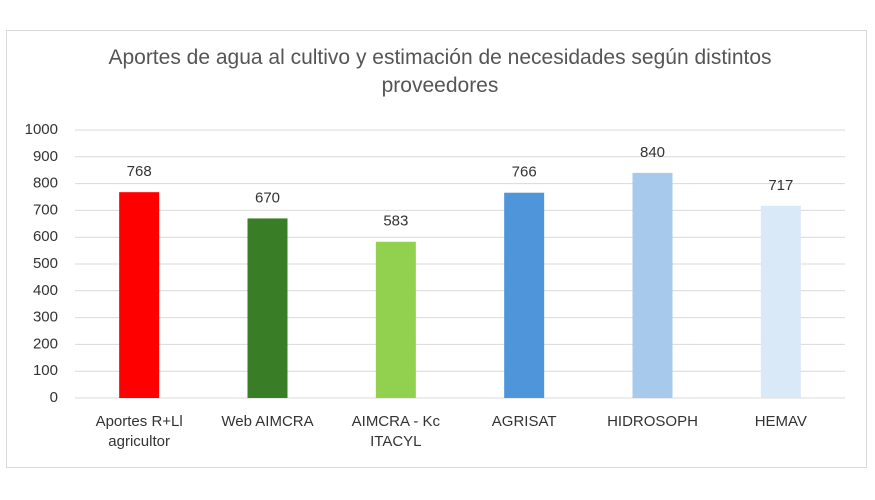 The height and width of the screenshot is (500, 875). I want to click on x-tick-label: AIMCRA - Kc ITACYL, so click(395, 431).